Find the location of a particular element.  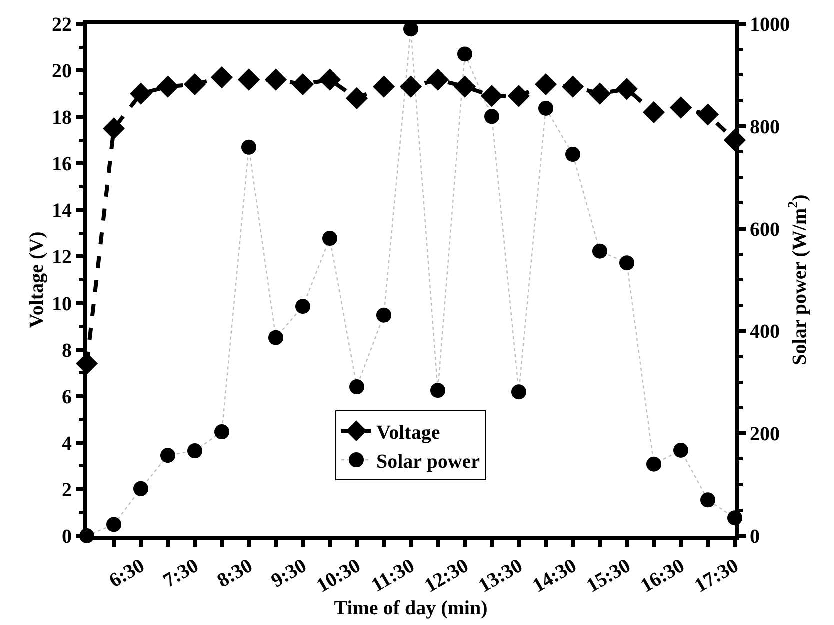

x-axis-title: Time of day (min) is located at coordinates (411, 608).